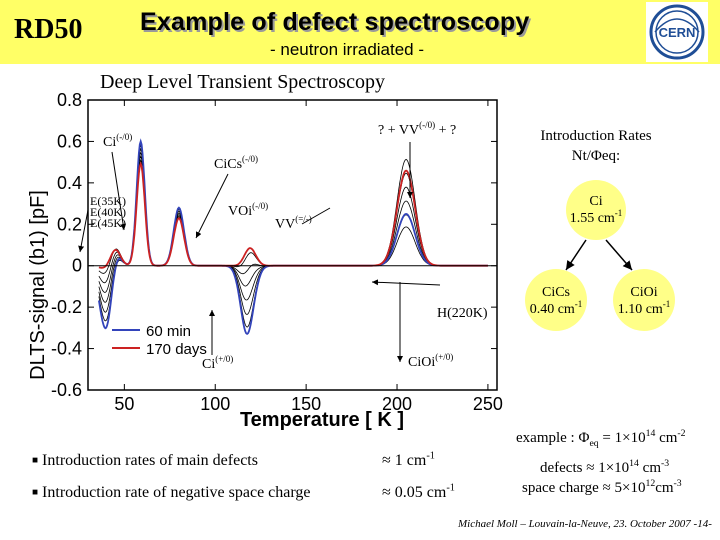  Describe the element at coordinates (605, 467) in the screenshot. I see `example-defects: defects ≈ 1×1014 cm-3` at that location.